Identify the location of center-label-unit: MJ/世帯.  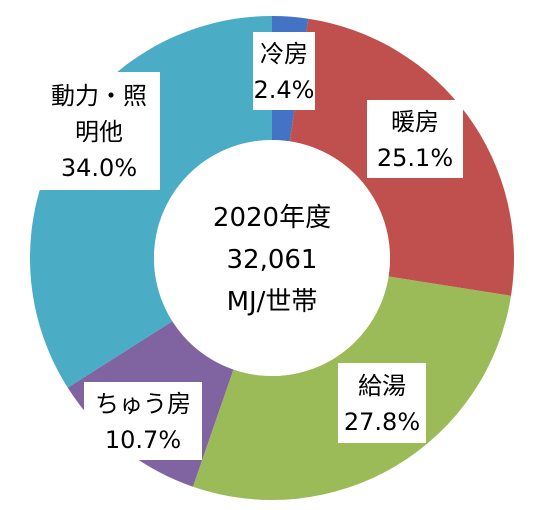
(272, 302).